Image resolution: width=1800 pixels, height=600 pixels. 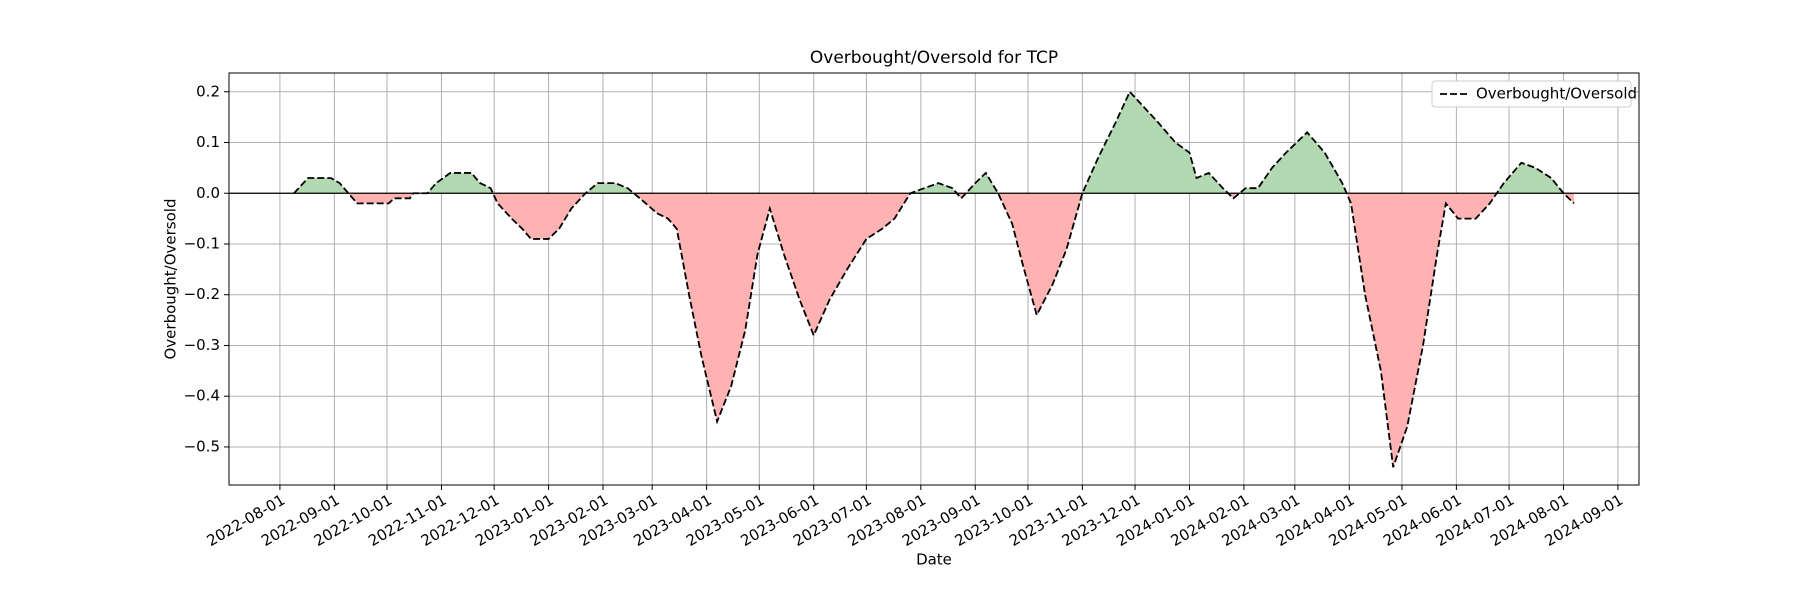 I want to click on y-tick-label: −0.1, so click(x=202, y=243).